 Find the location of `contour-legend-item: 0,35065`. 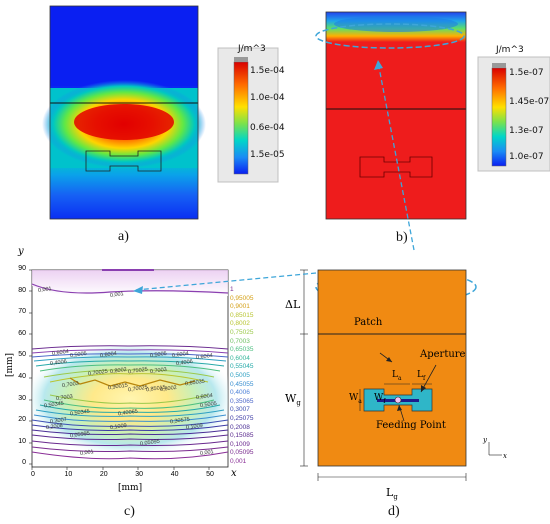

contour-legend-item: 0,35065 is located at coordinates (242, 401).